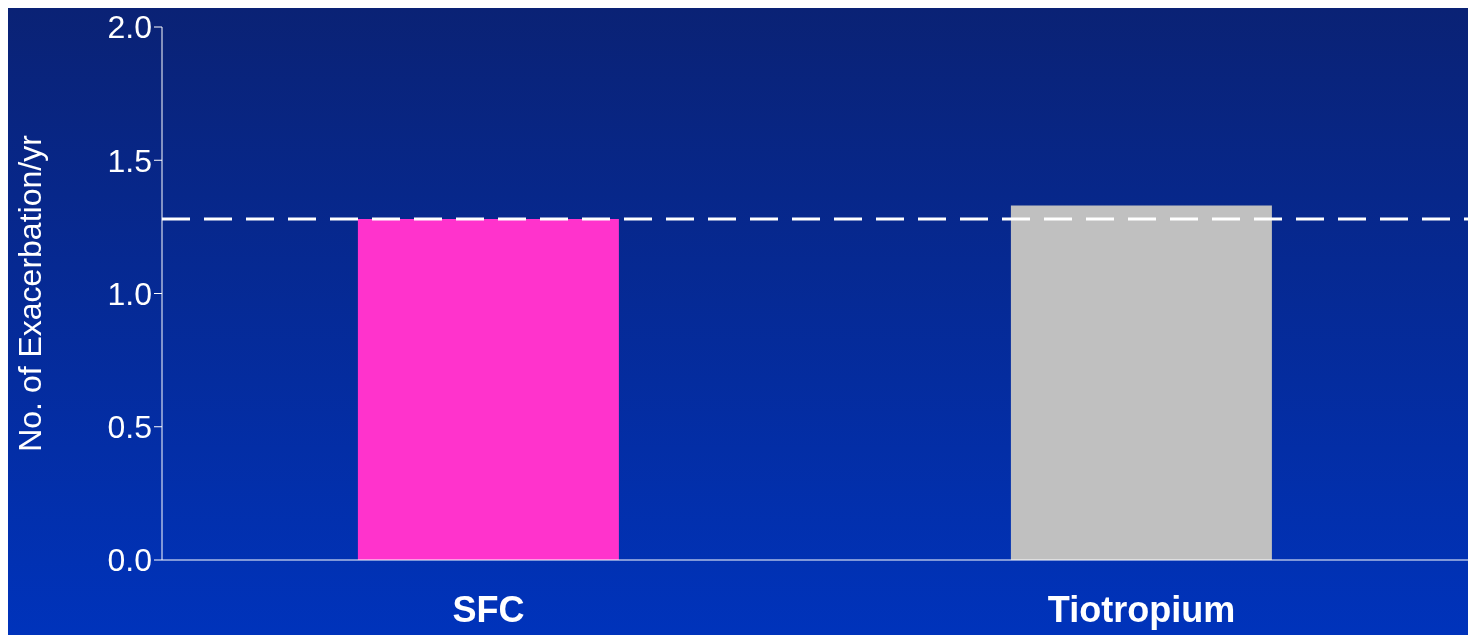  What do you see at coordinates (488, 609) in the screenshot?
I see `x-tick-label: SFC` at bounding box center [488, 609].